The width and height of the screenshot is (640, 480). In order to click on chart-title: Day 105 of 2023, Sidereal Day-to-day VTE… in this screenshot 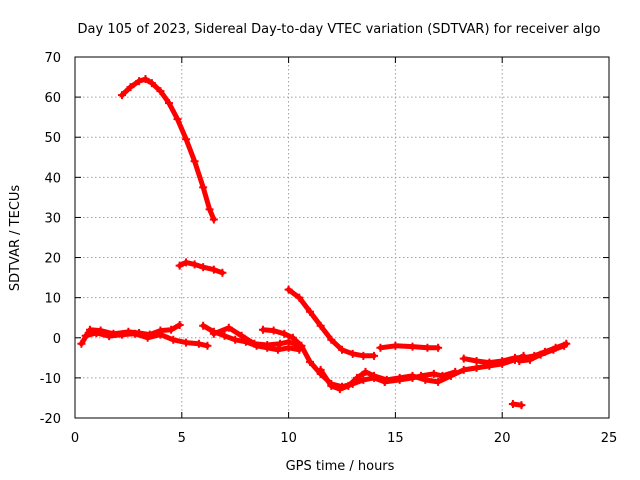, I will do `click(339, 29)`.